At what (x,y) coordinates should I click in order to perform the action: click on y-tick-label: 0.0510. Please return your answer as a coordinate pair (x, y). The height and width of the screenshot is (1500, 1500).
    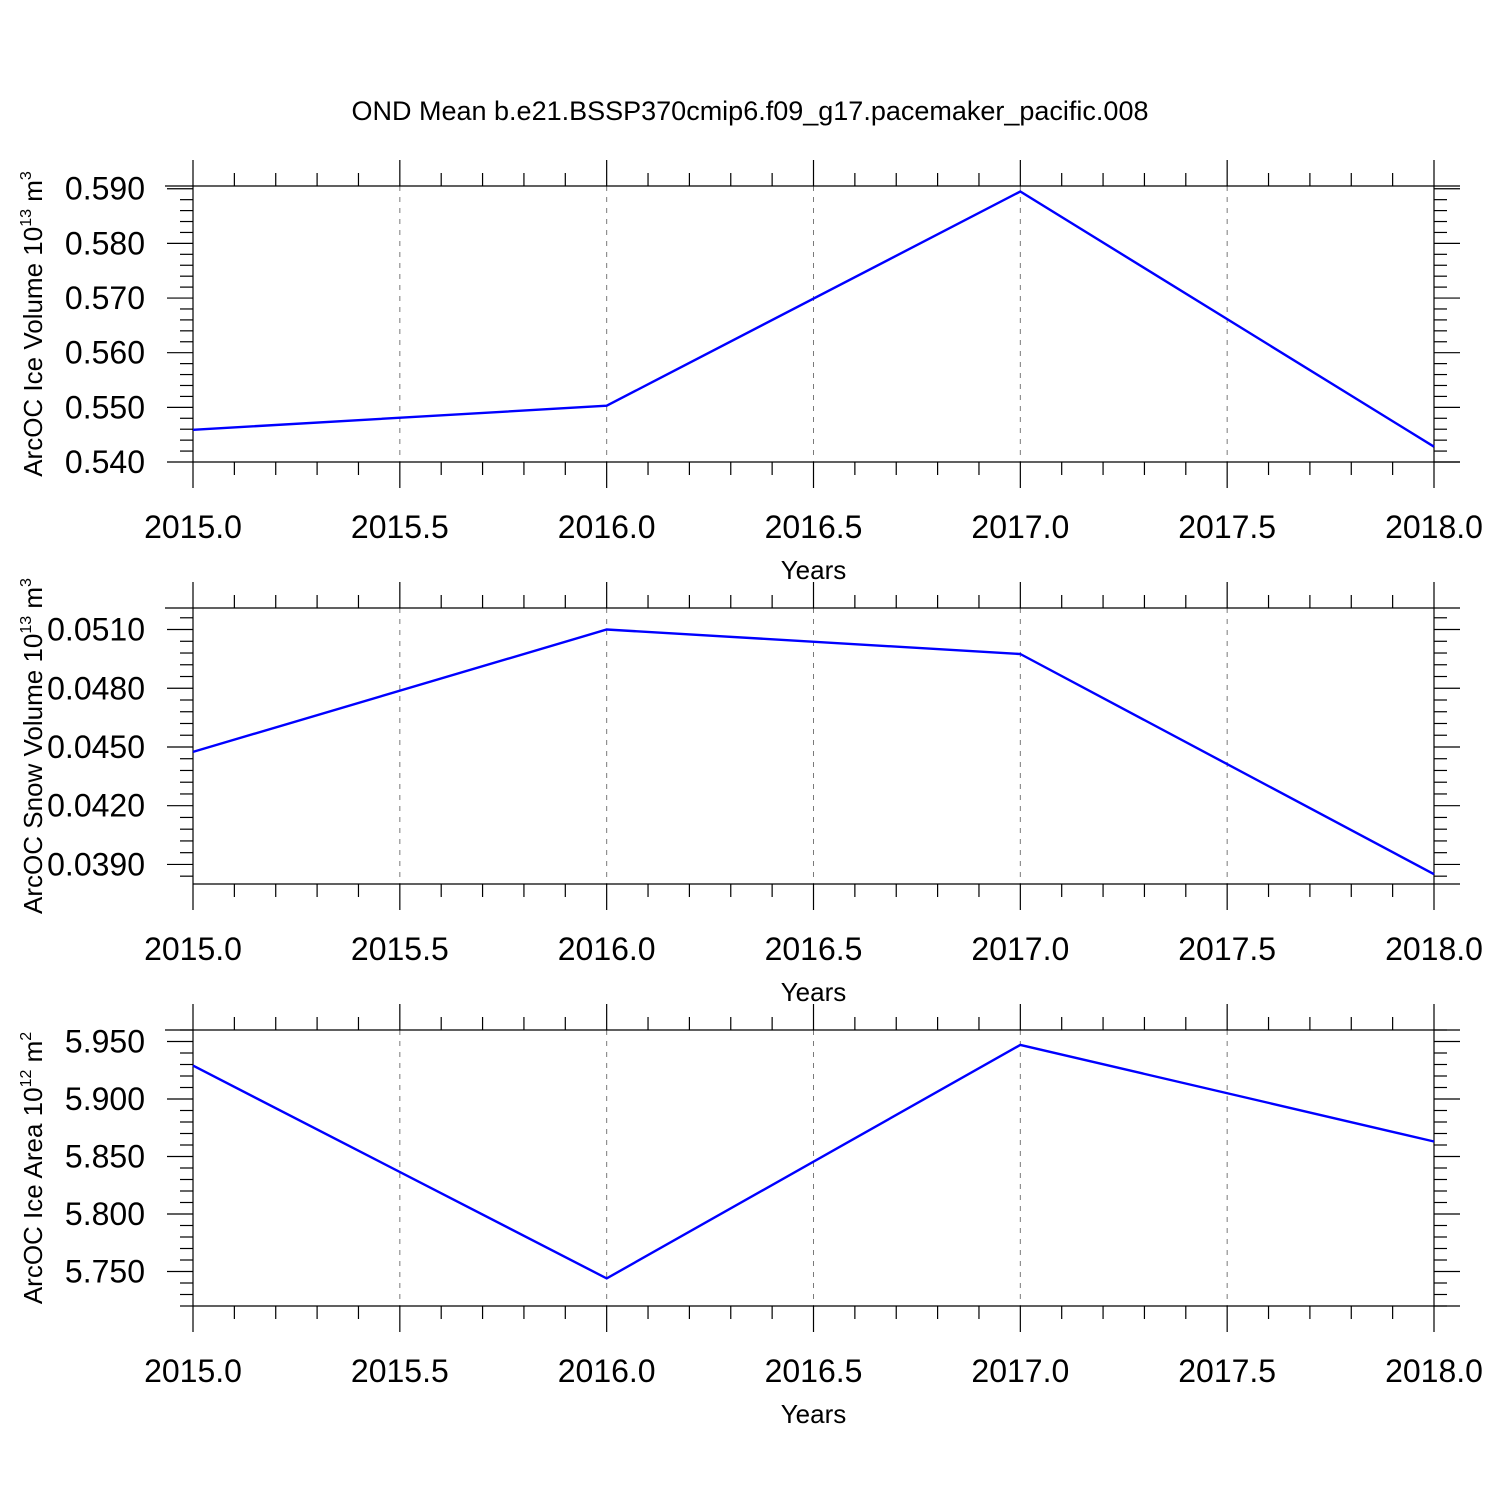
    Looking at the image, I should click on (96, 630).